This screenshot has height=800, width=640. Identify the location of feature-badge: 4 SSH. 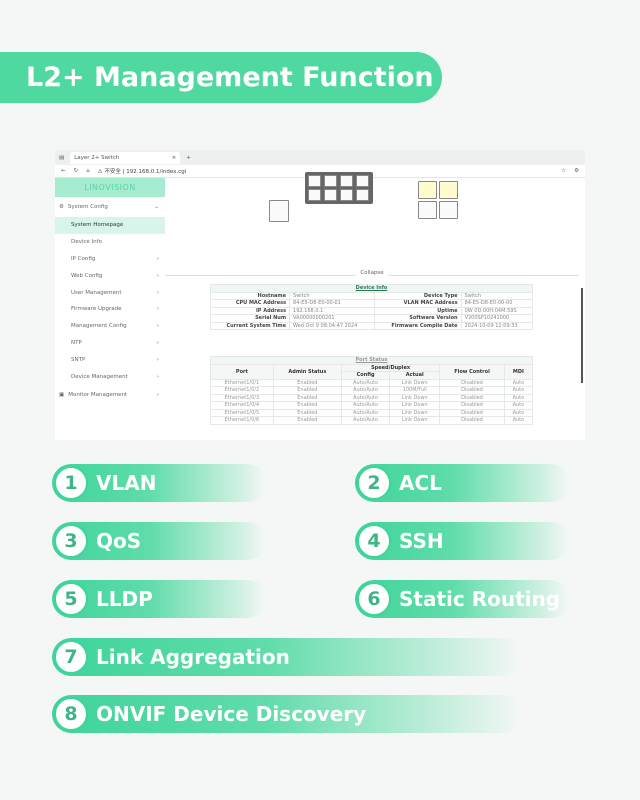
(462, 541).